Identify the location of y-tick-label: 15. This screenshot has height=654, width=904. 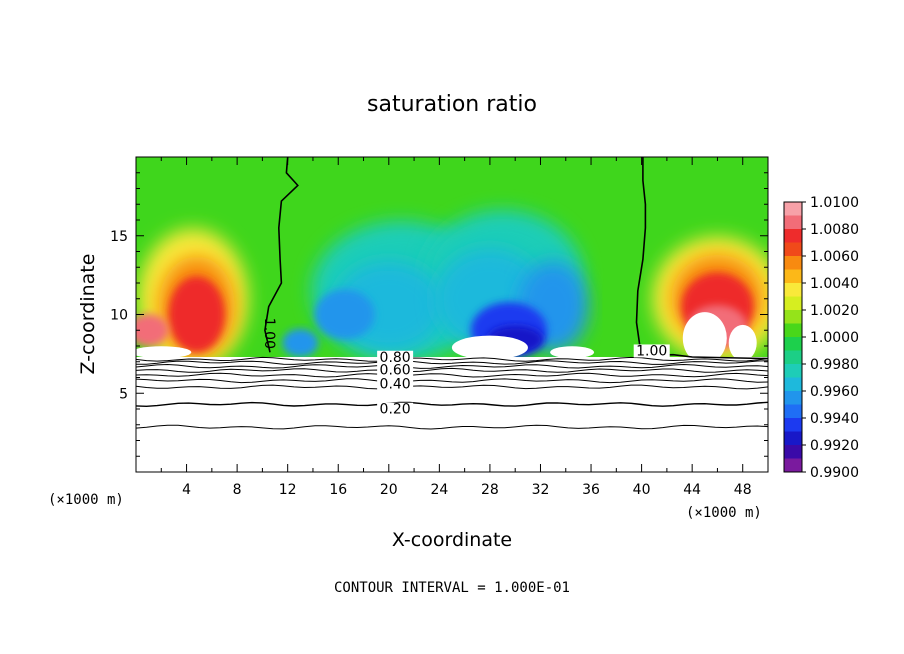
(119, 237).